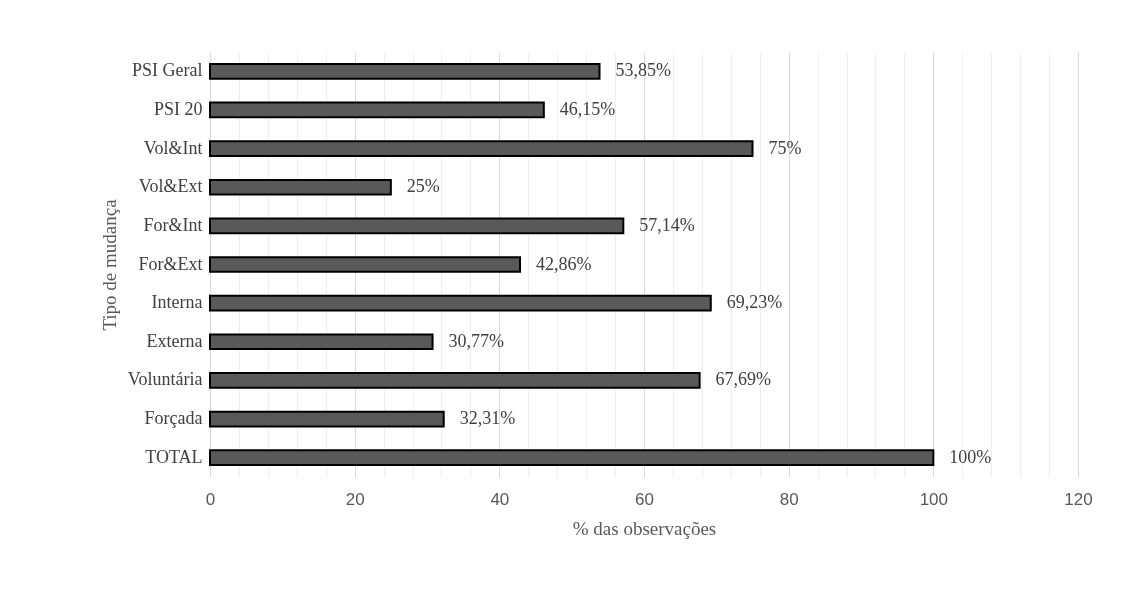 The width and height of the screenshot is (1131, 601). I want to click on x-tick-label: 80, so click(789, 499).